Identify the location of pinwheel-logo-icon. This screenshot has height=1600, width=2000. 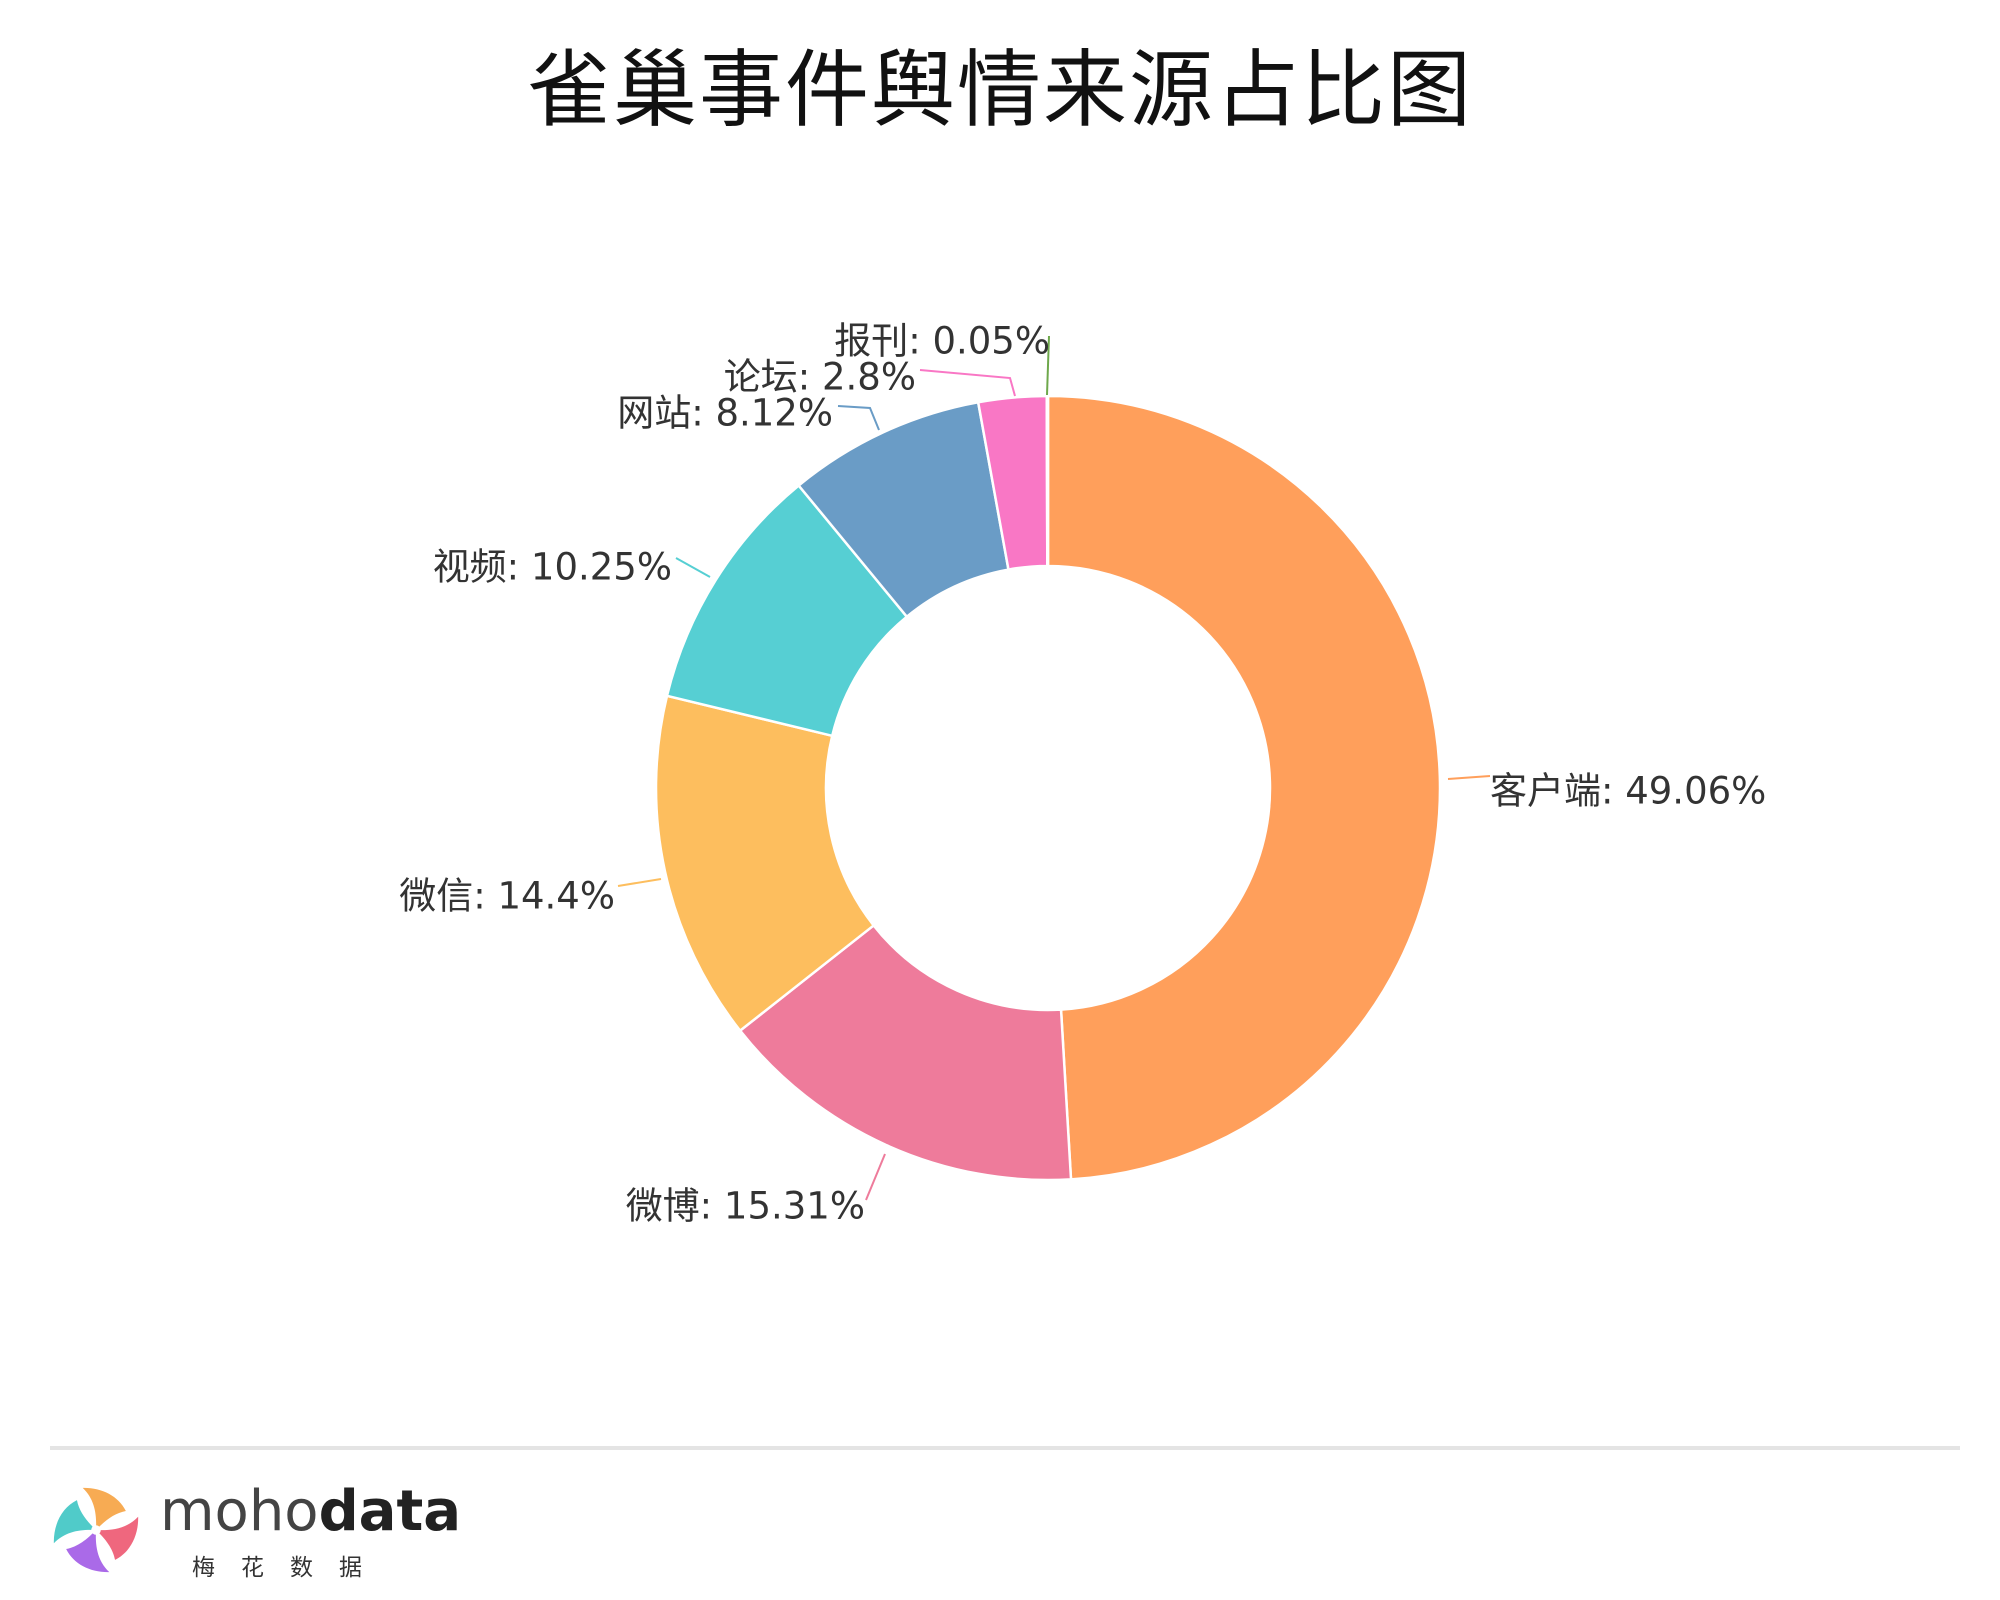
(96, 1530).